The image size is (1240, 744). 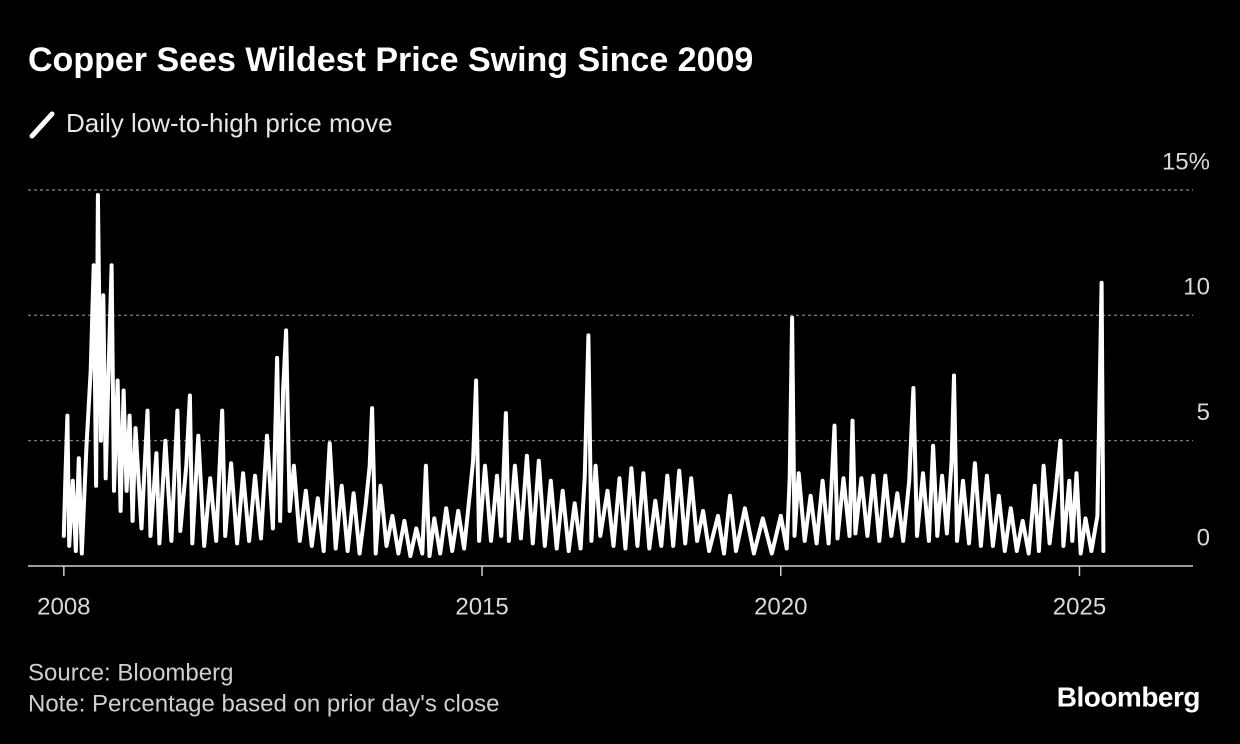 I want to click on x-tick-label: 2025, so click(x=1079, y=606).